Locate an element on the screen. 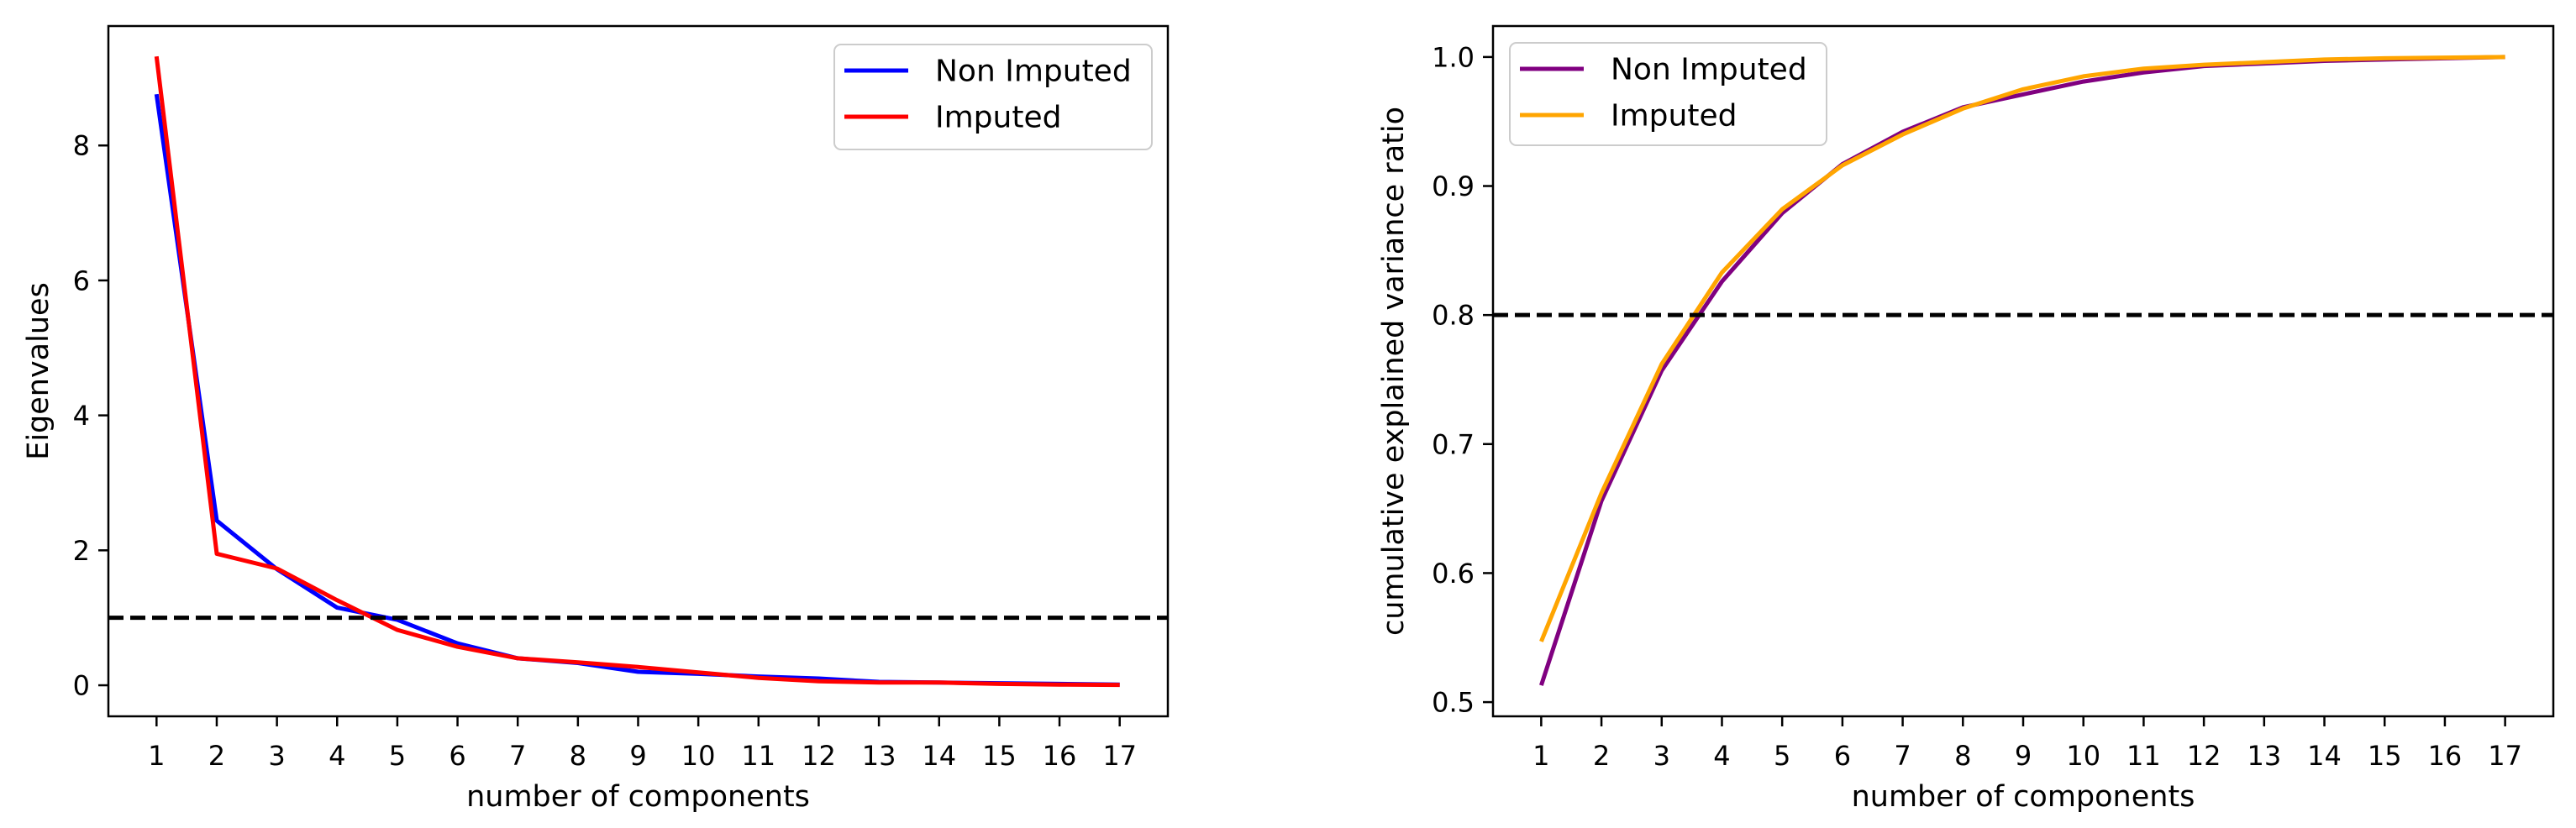  y-axis-label: cumulative explained variance ratio is located at coordinates (1394, 371).